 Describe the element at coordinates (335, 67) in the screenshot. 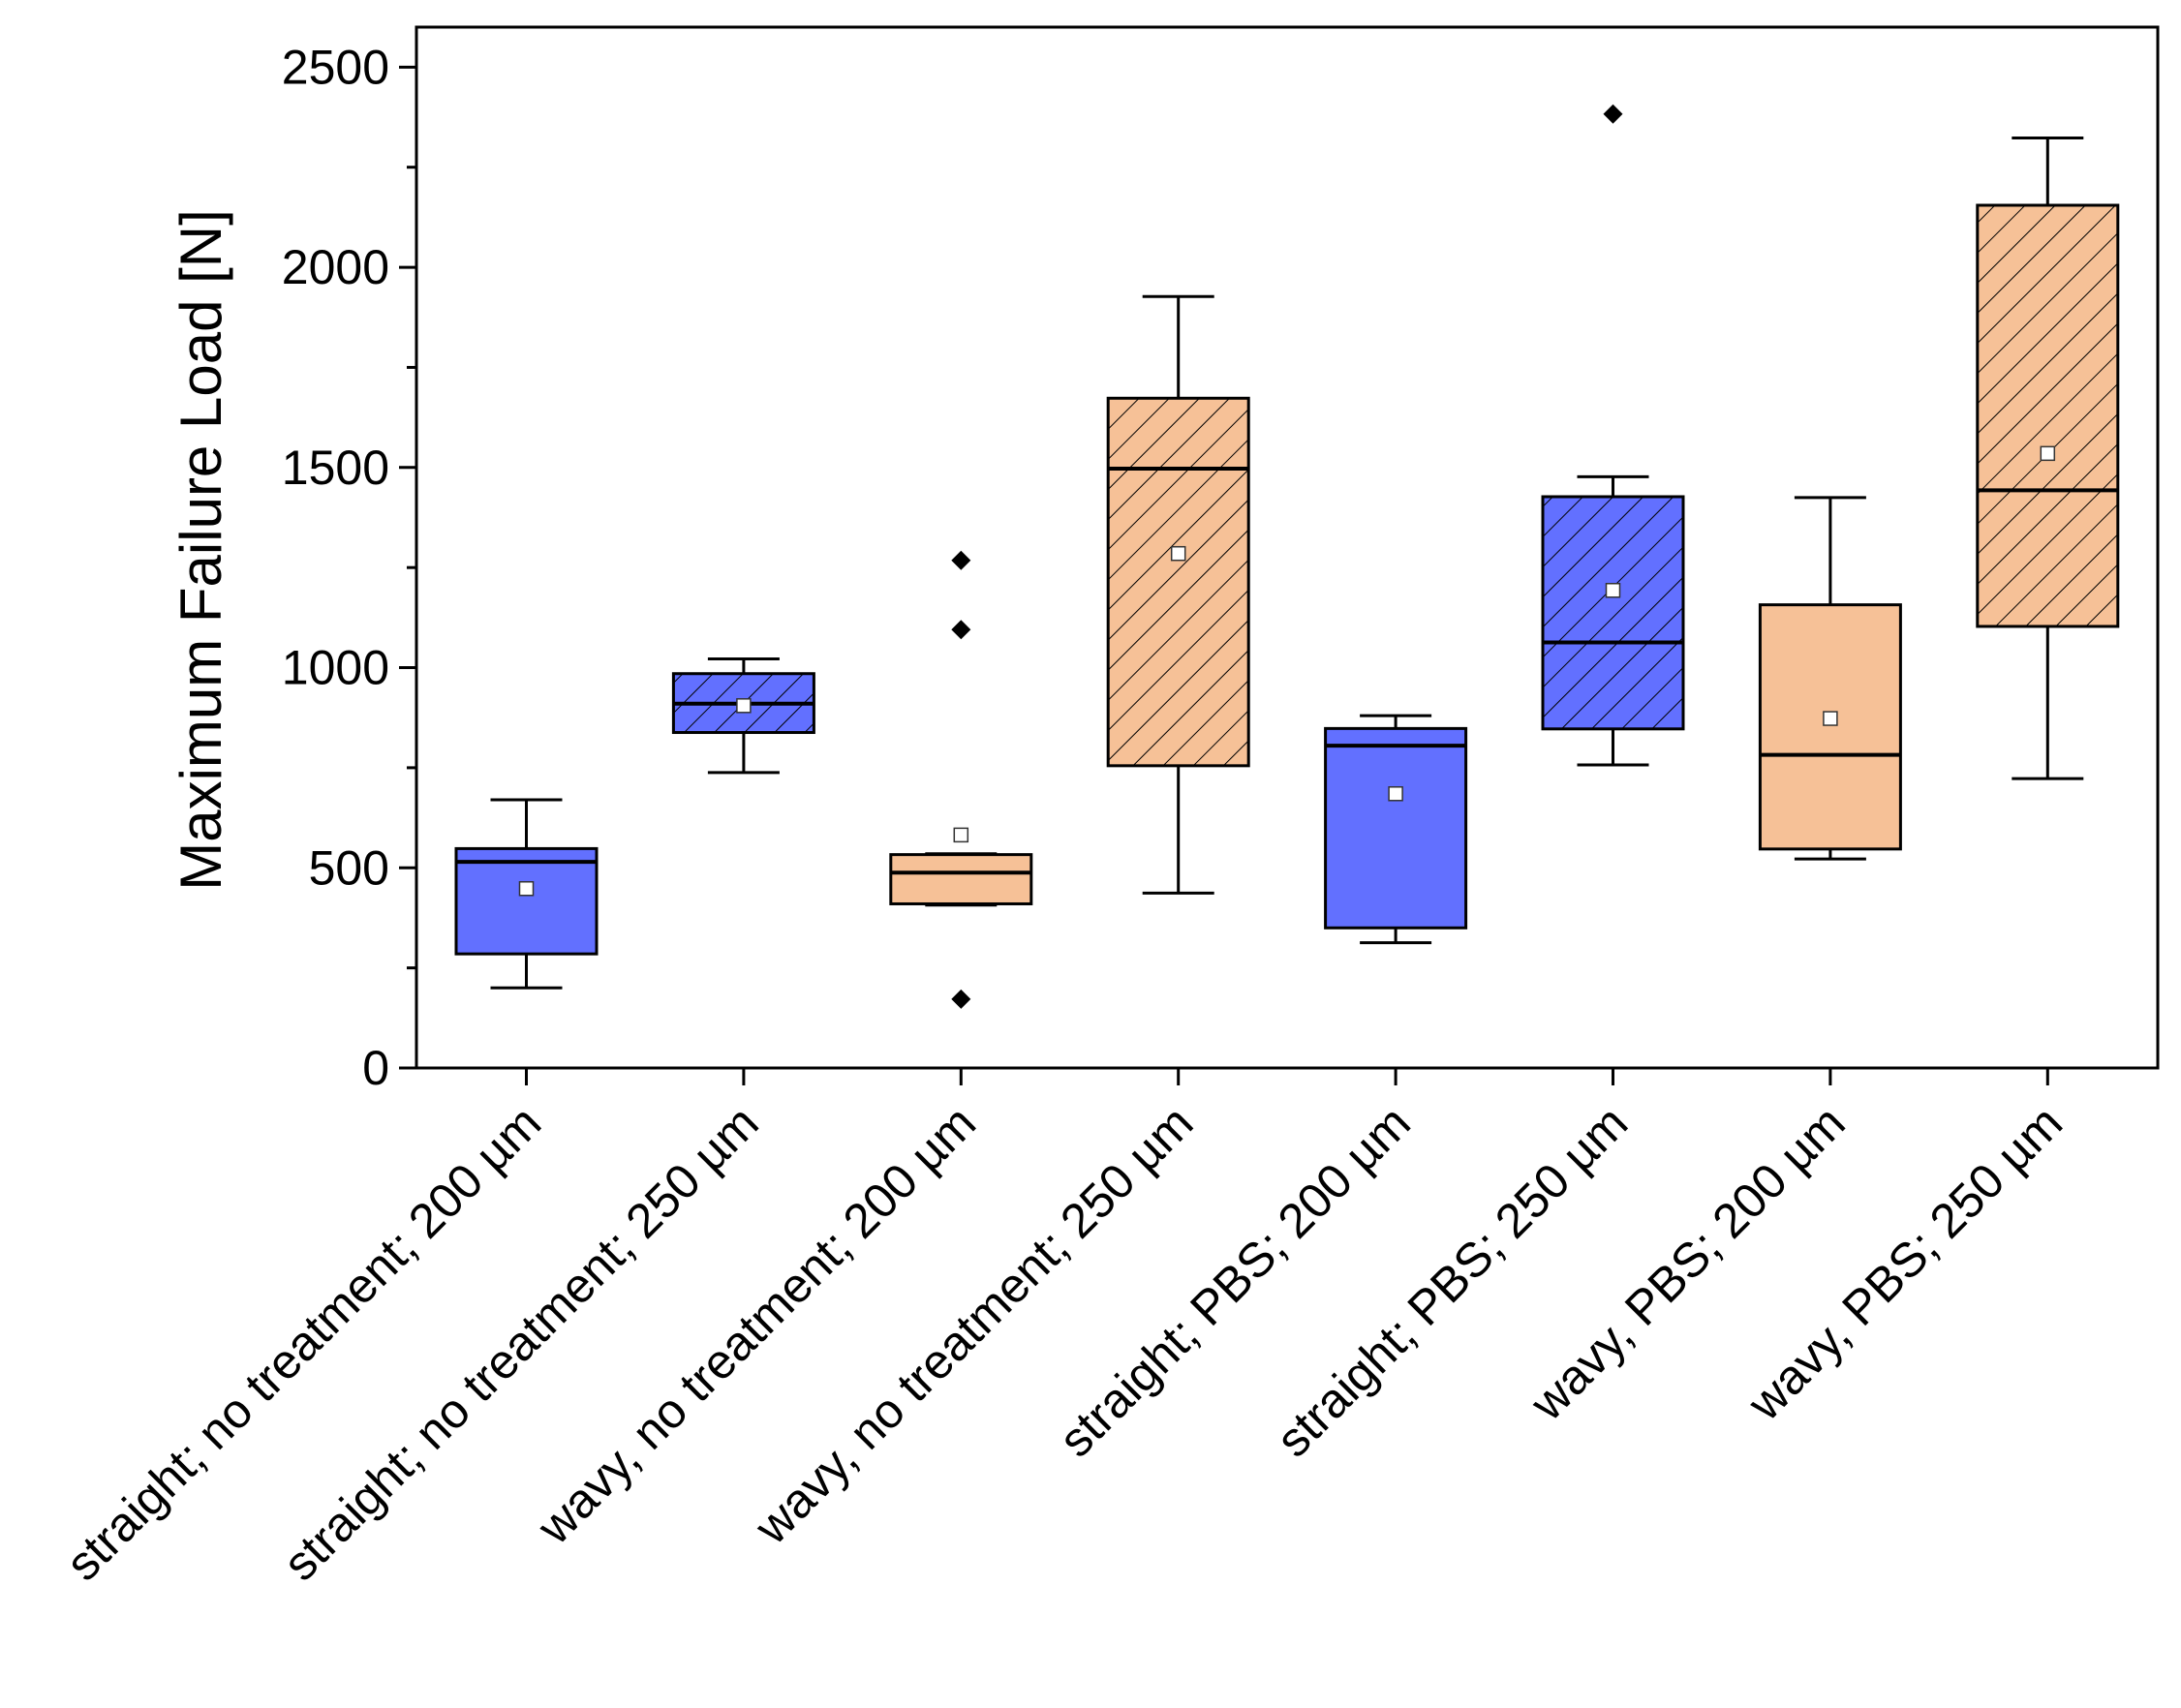

I see `y-tick-label: 2500` at that location.